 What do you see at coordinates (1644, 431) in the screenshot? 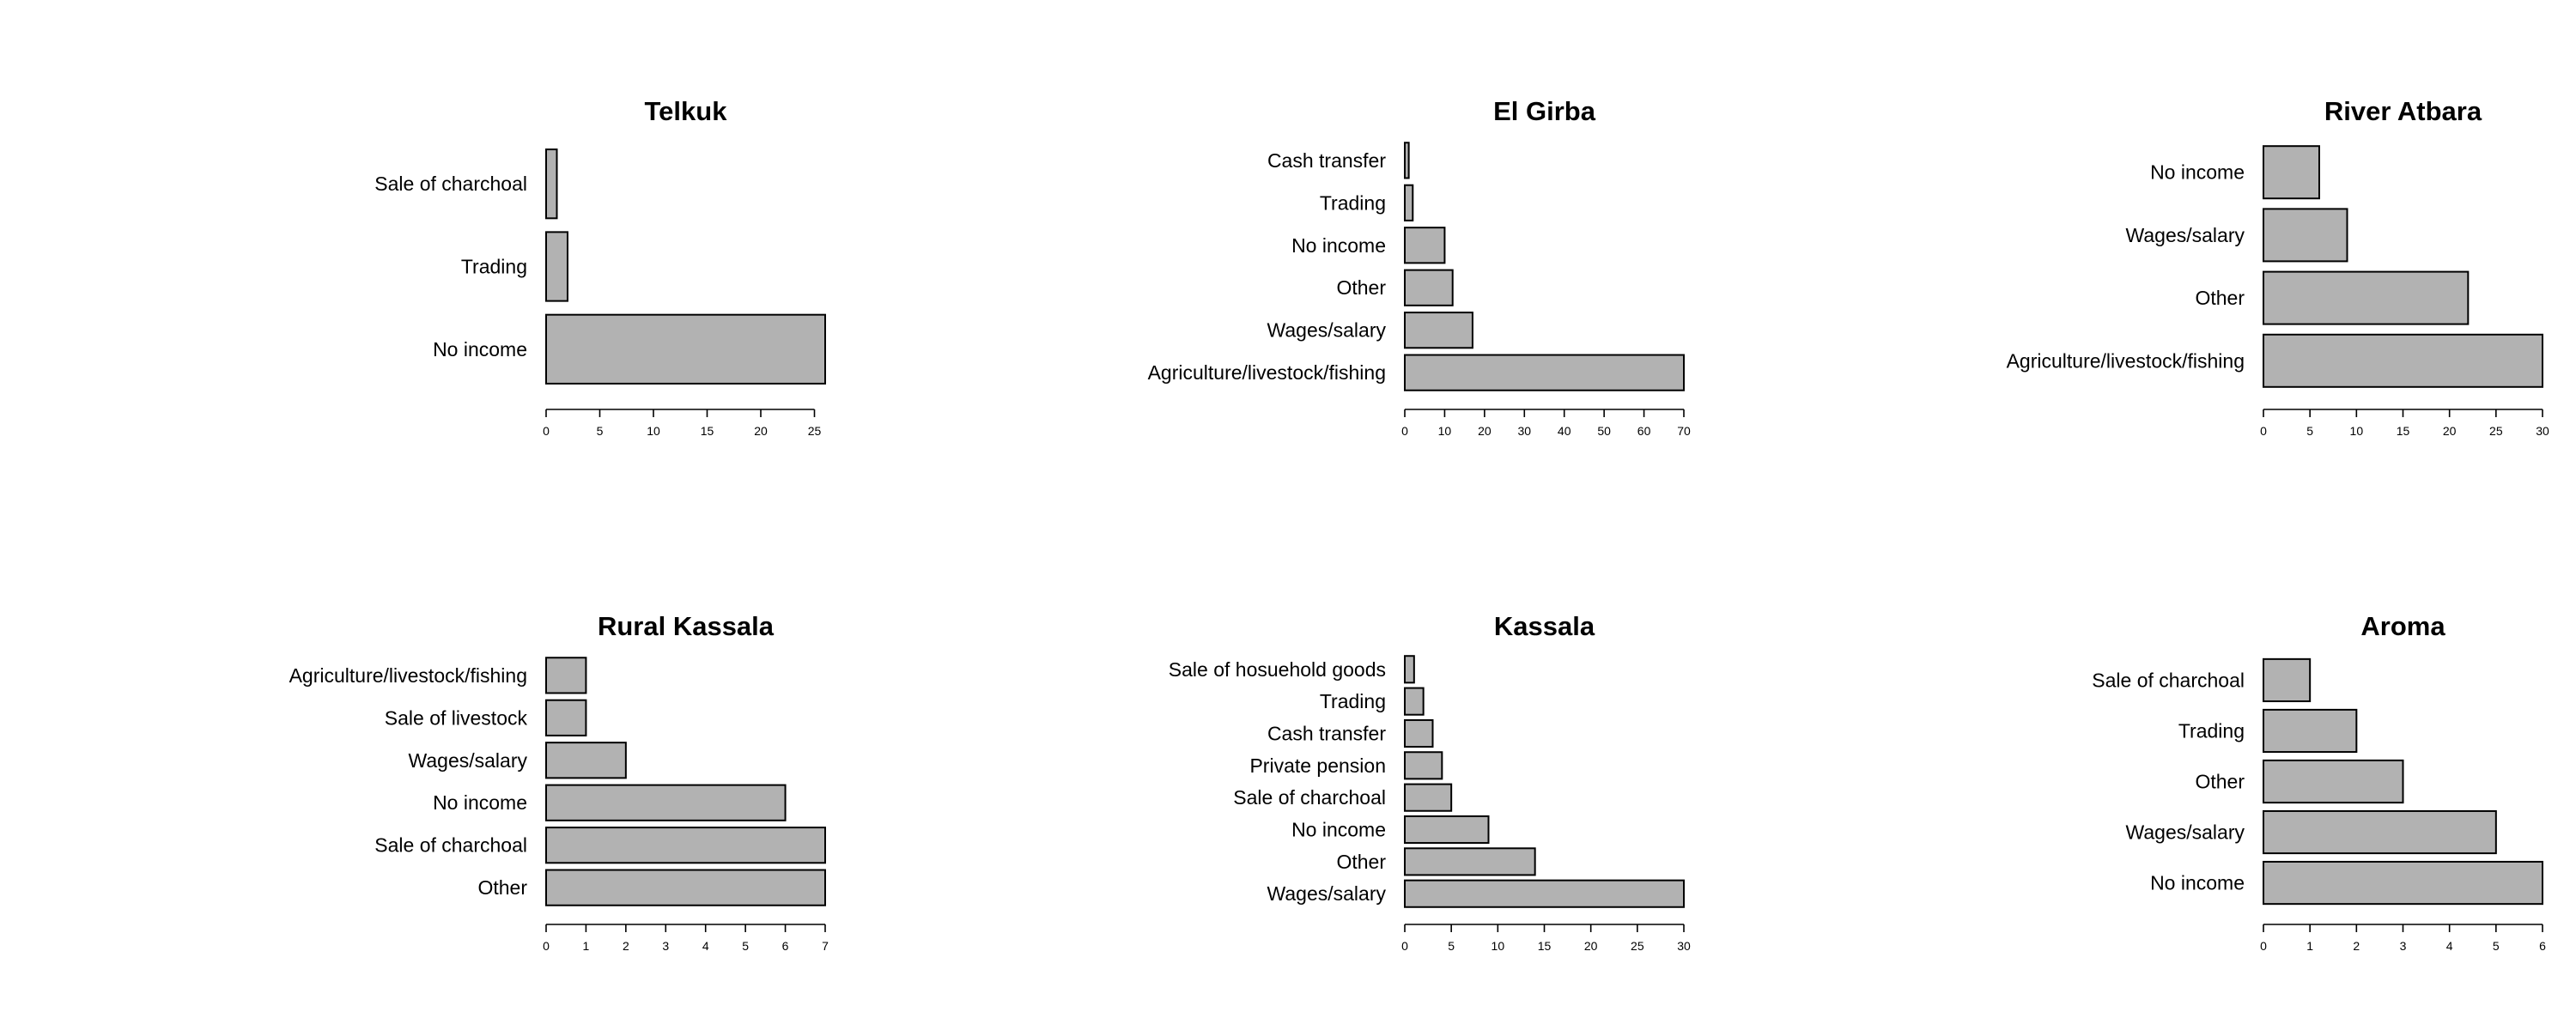
I see `x-tick-label: 60` at bounding box center [1644, 431].